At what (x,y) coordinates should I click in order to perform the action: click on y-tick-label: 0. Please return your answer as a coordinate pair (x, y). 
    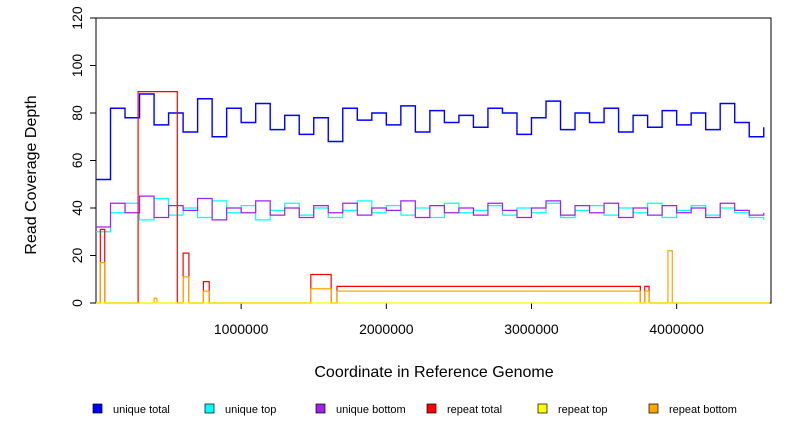
    Looking at the image, I should click on (77, 303).